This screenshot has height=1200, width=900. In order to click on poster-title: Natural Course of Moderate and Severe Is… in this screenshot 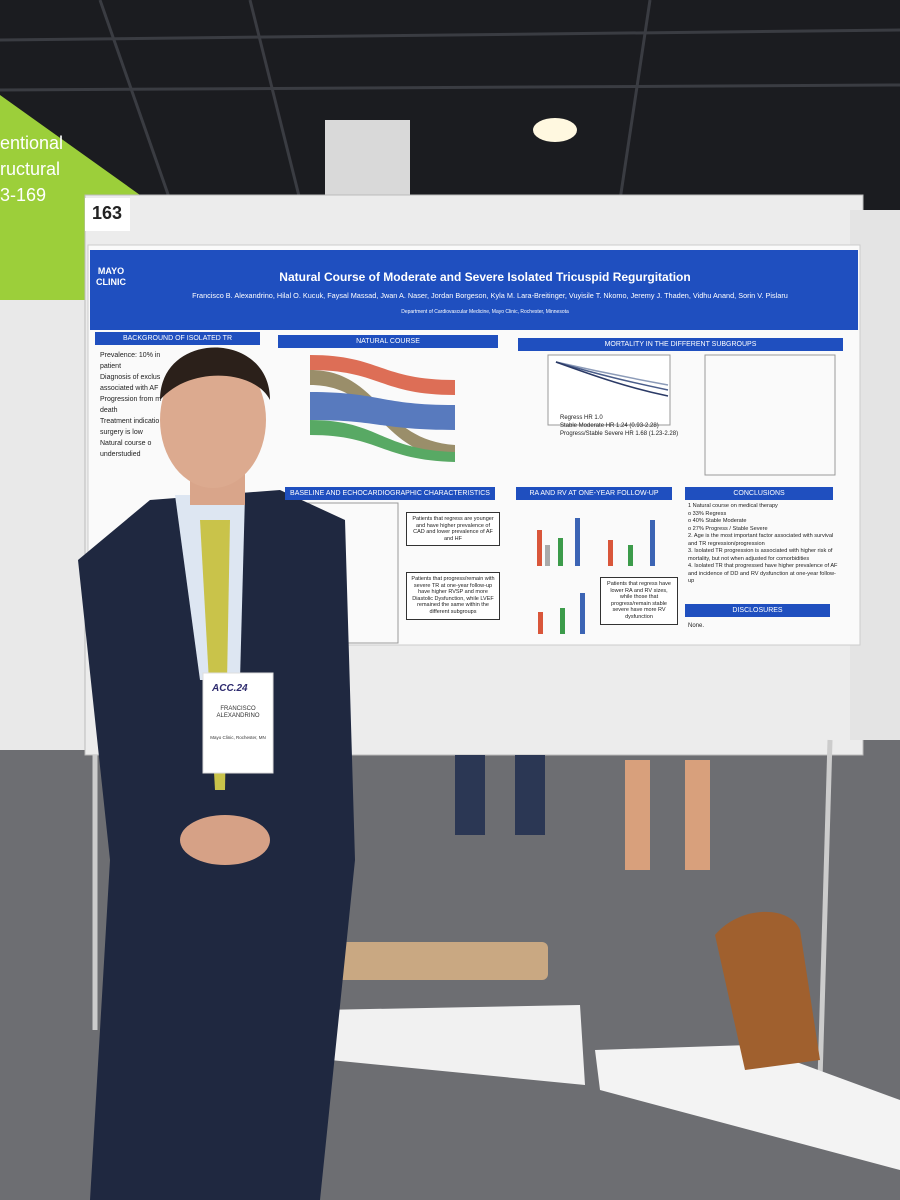, I will do `click(485, 277)`.